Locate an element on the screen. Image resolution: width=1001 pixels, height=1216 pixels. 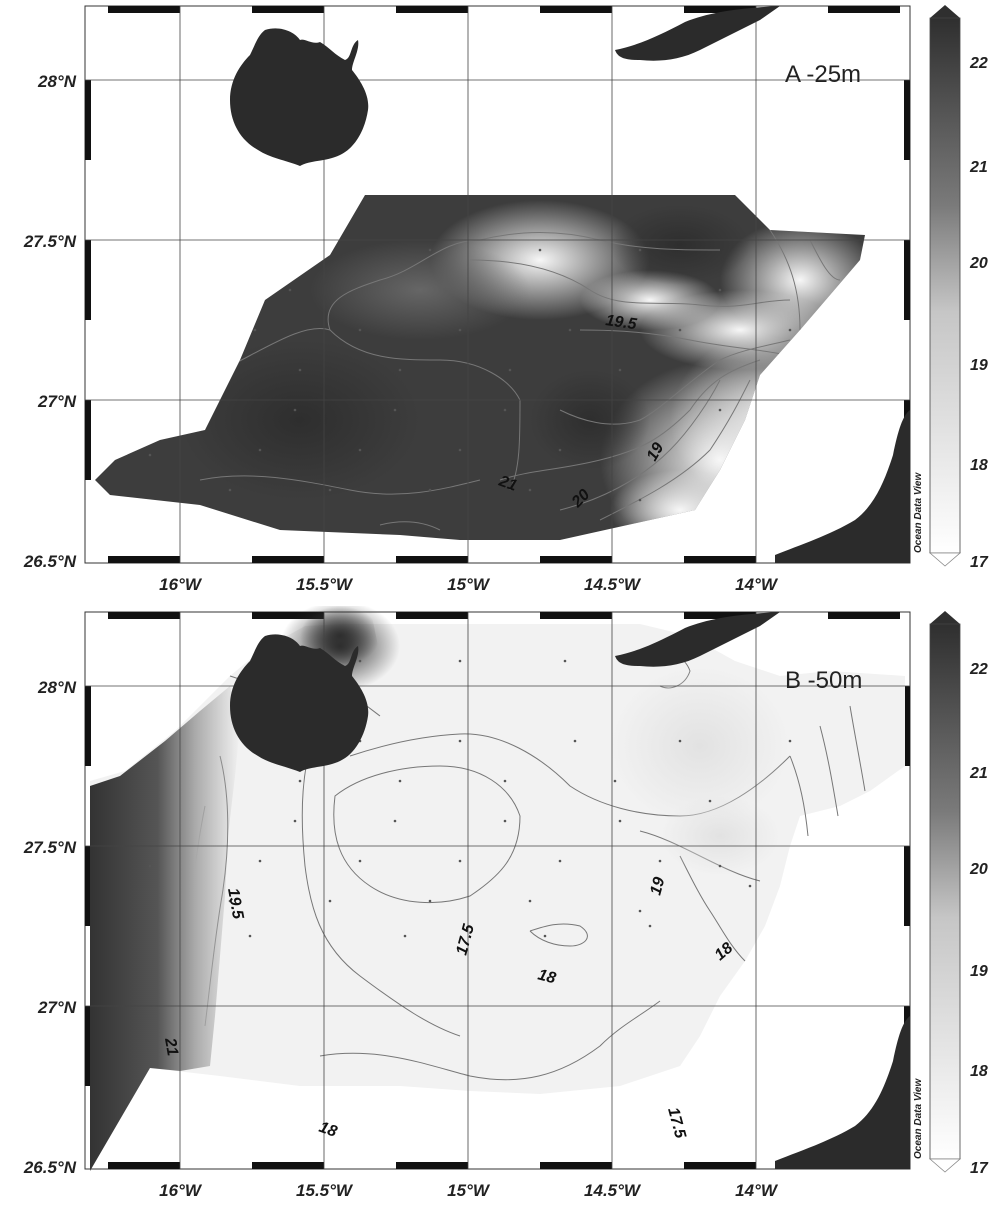
panel-title: B -50m is located at coordinates (823, 680).